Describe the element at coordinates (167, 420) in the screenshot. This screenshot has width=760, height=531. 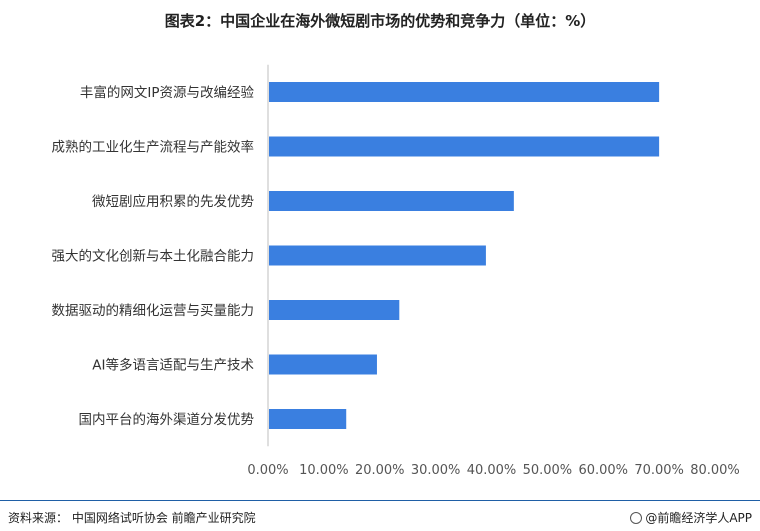
I see `category-label: 国内平台的海外渠道分发优势` at that location.